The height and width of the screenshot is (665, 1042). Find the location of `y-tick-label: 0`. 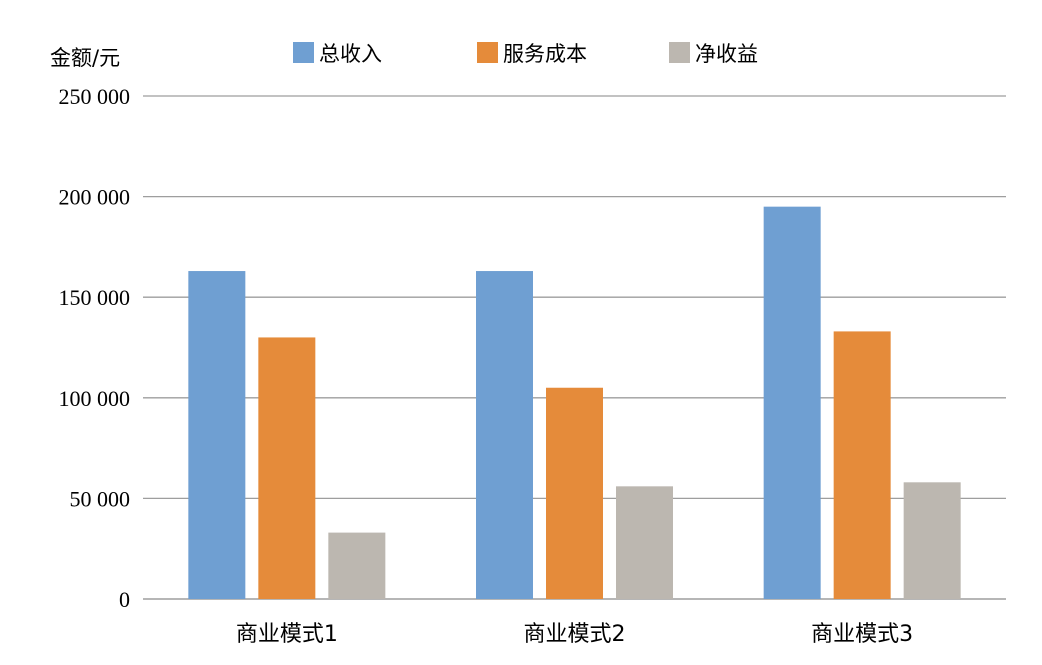

y-tick-label: 0 is located at coordinates (124, 599).